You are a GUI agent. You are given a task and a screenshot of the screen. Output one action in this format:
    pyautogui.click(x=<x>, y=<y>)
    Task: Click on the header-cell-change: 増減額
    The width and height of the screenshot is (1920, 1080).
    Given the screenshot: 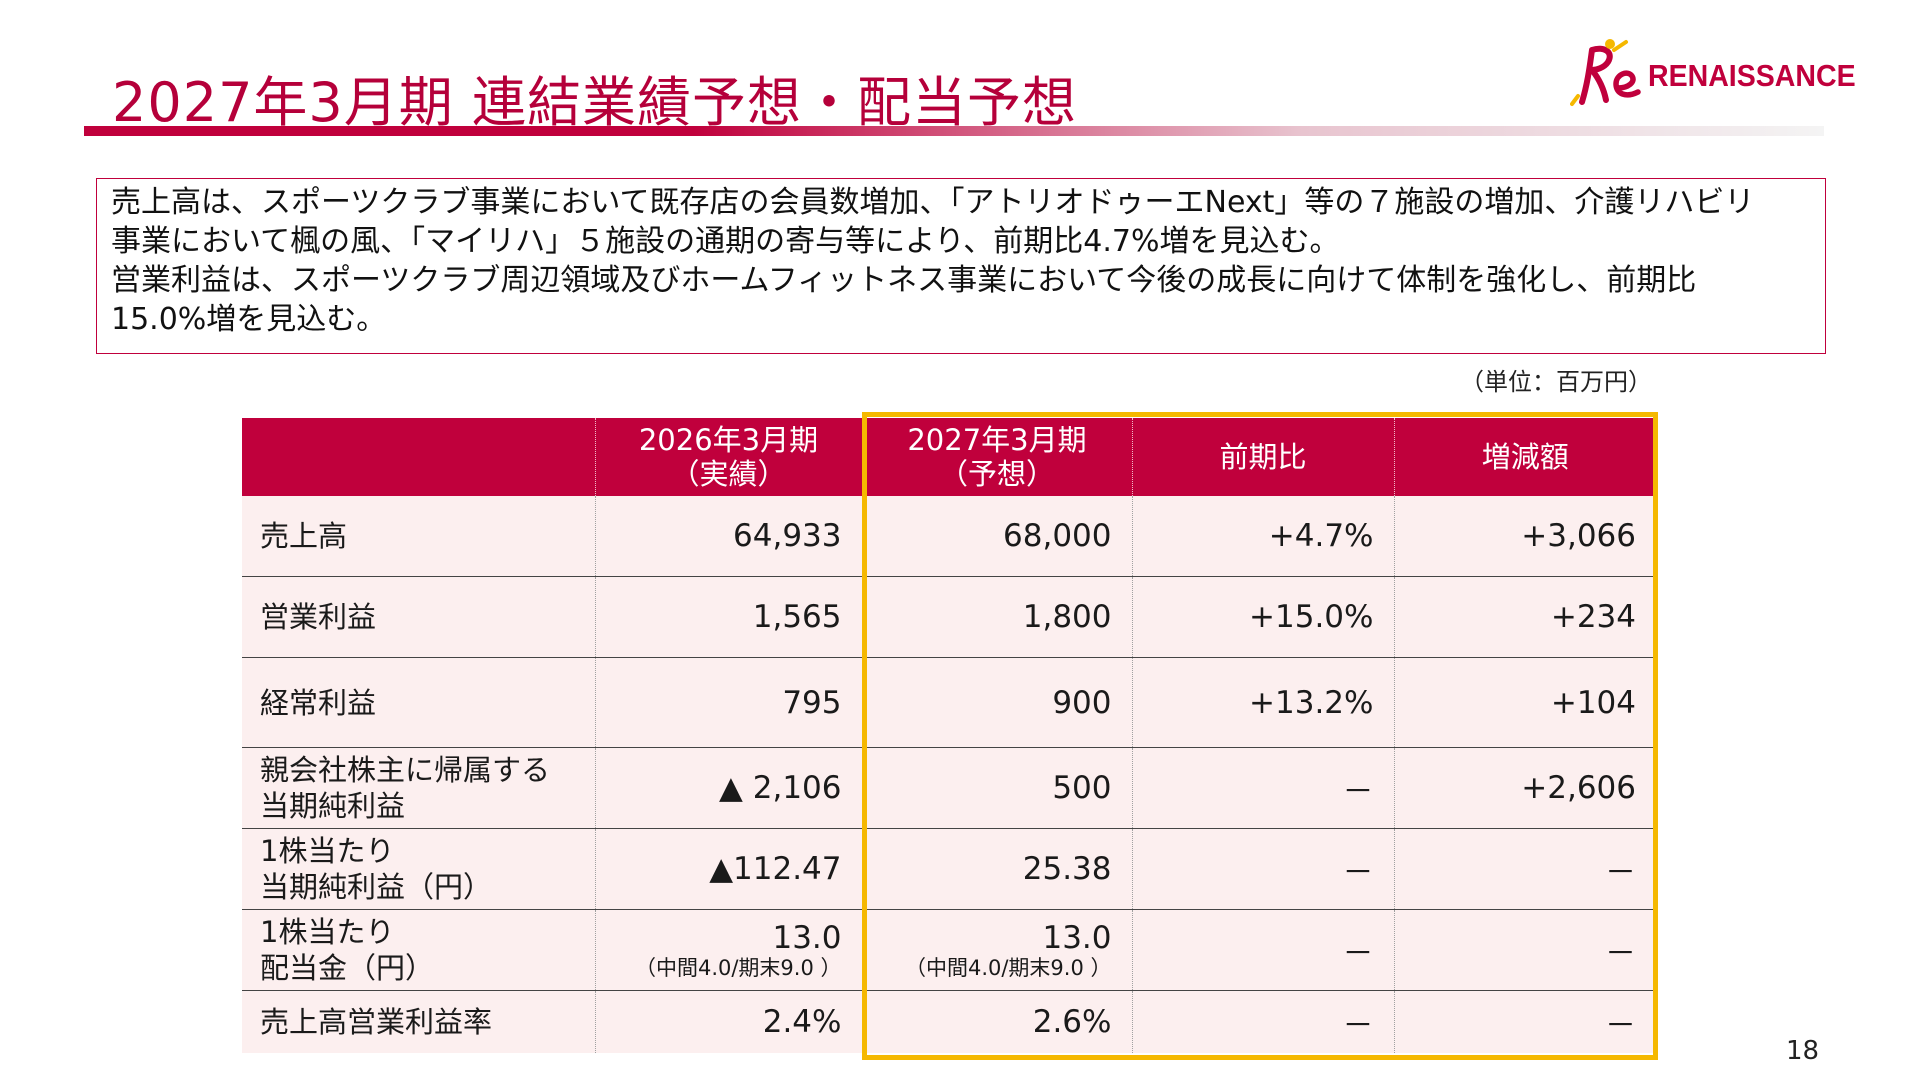 What is the action you would take?
    pyautogui.click(x=1524, y=457)
    